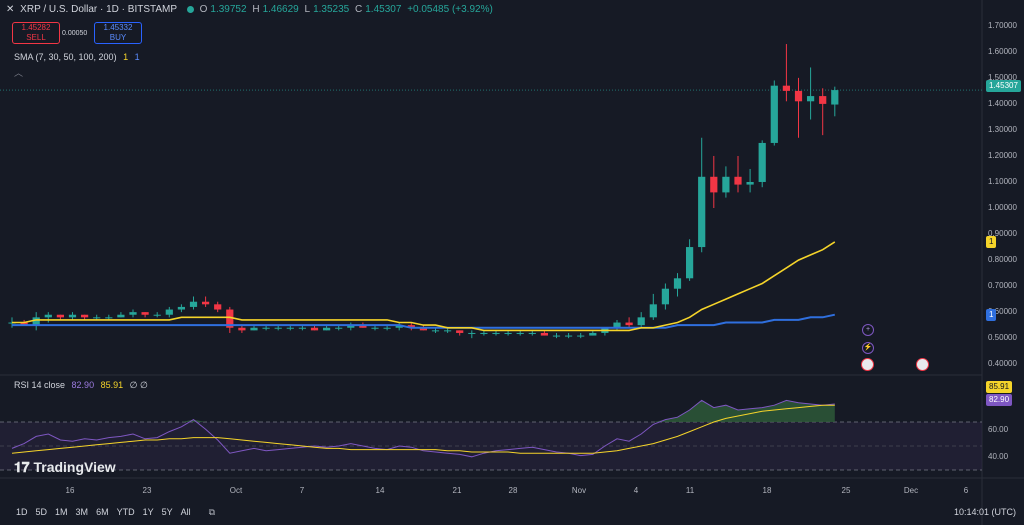  Describe the element at coordinates (846, 490) in the screenshot. I see `time-tick-label: 25` at that location.